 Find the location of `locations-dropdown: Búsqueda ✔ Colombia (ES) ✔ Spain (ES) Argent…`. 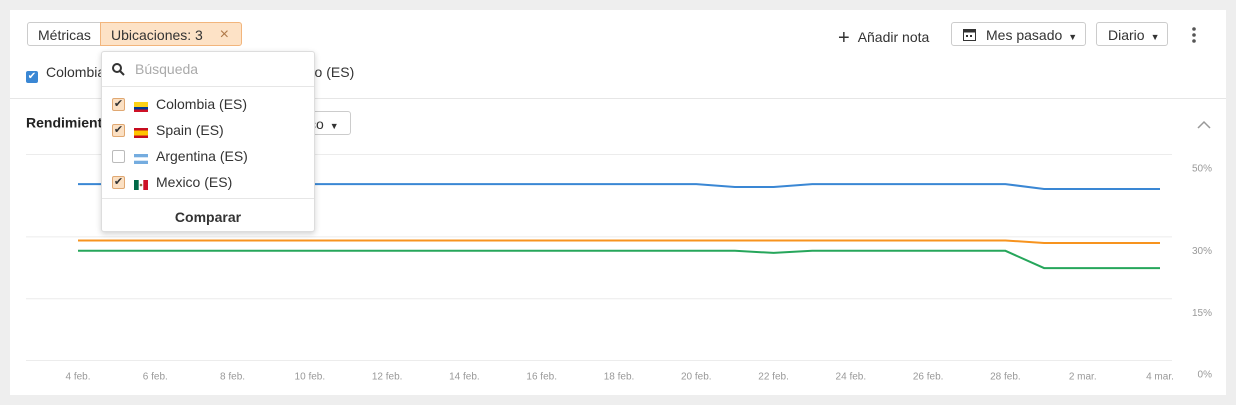

locations-dropdown: Búsqueda ✔ Colombia (ES) ✔ Spain (ES) Argent… is located at coordinates (208, 141).